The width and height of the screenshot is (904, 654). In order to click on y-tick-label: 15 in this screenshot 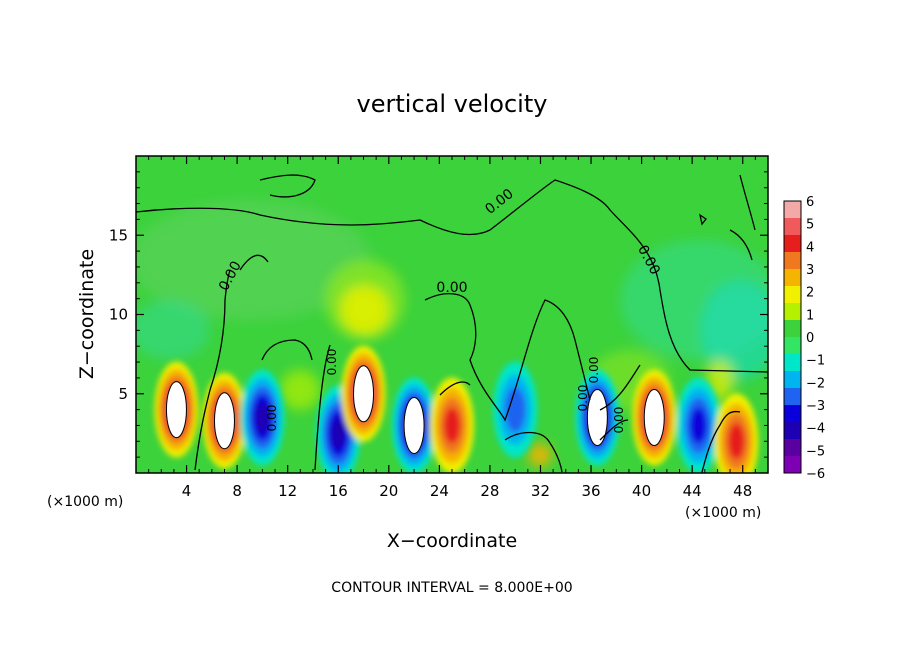, I will do `click(118, 235)`.